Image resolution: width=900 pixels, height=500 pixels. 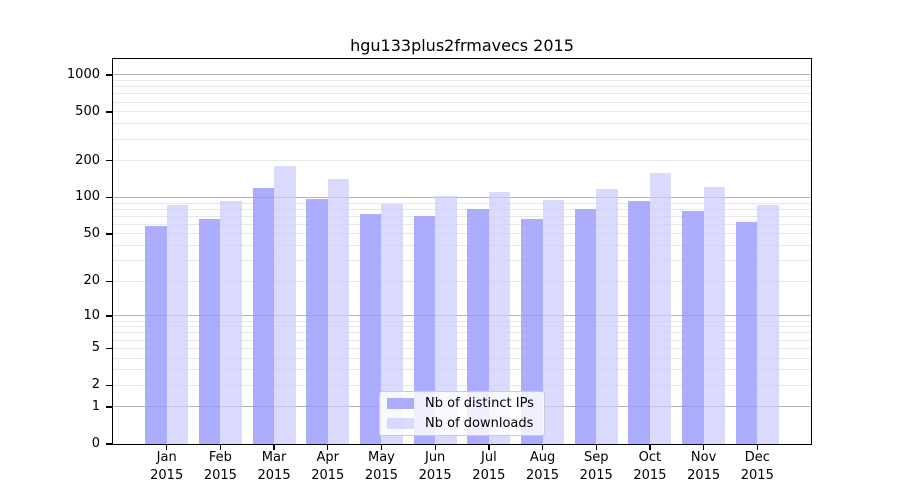 I want to click on legend: Nb of distinct IPs Nb of downloads, so click(x=462, y=413).